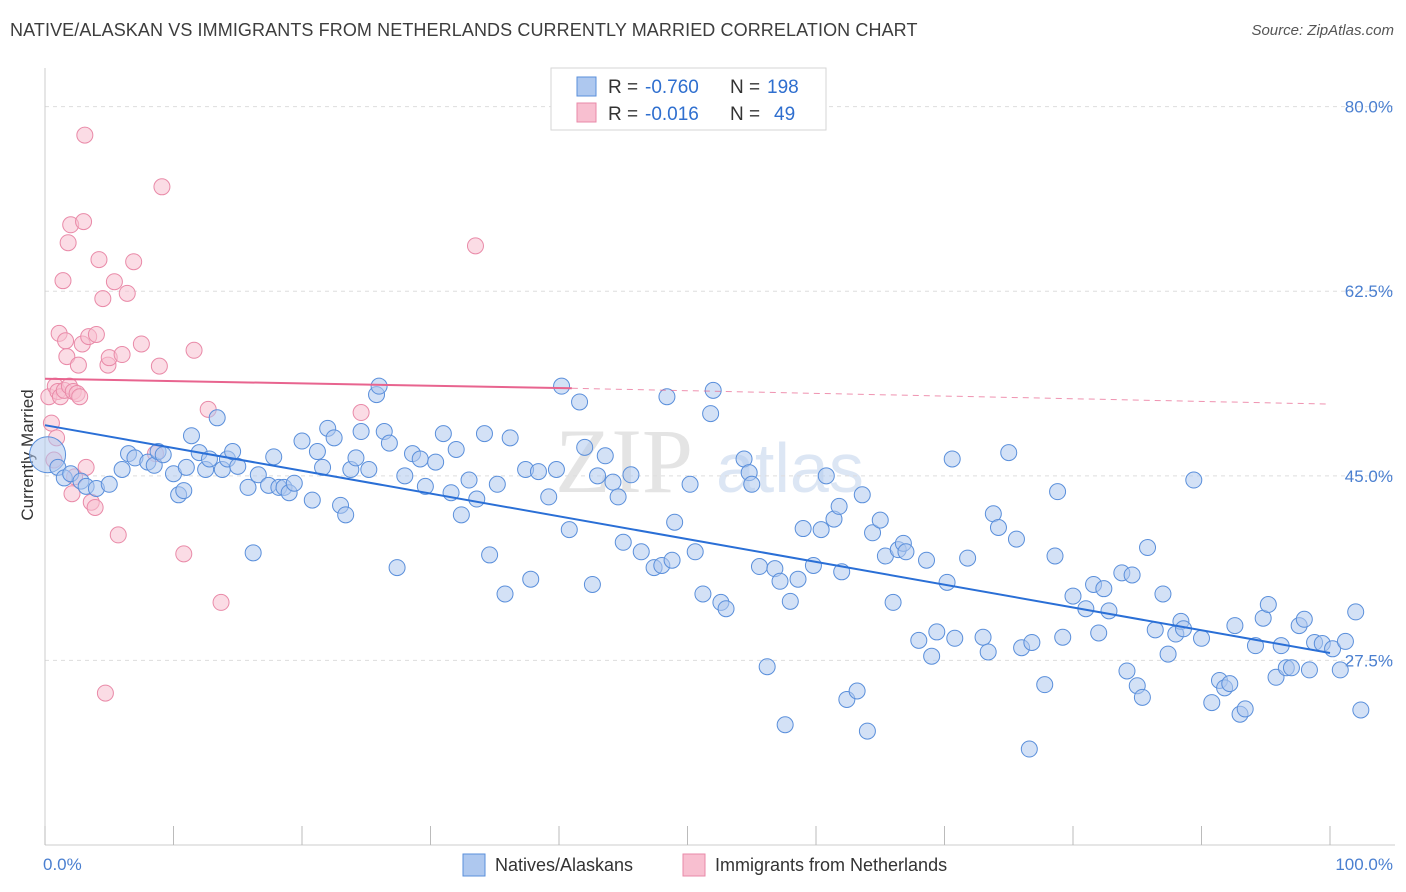 This screenshot has width=1406, height=892. I want to click on trend-line-immigrants, so click(308, 383).